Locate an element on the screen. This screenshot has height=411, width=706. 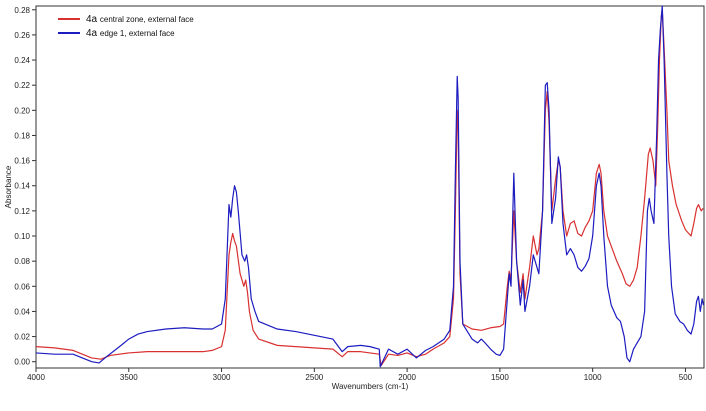
y-tick-label: 0.08 is located at coordinates (22, 261).